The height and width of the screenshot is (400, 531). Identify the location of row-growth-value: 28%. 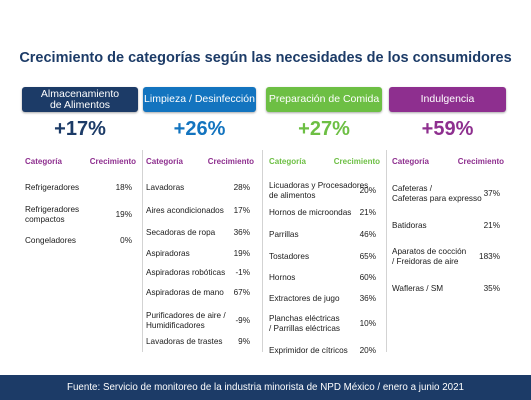
(241, 187).